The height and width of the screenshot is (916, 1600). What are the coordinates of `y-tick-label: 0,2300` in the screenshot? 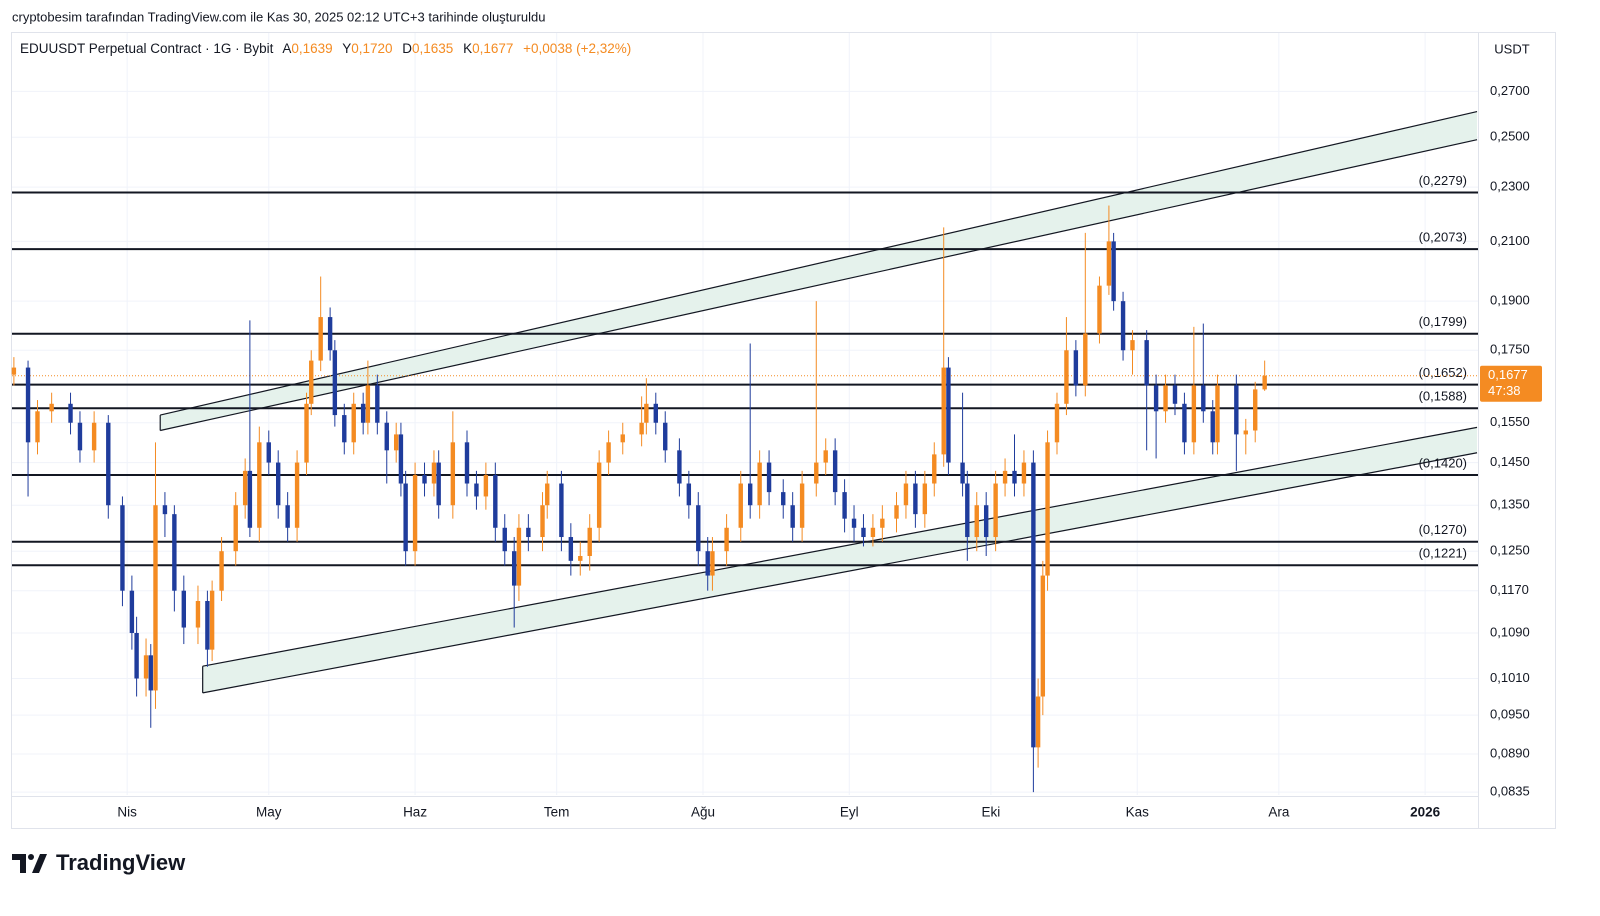 It's located at (1510, 186).